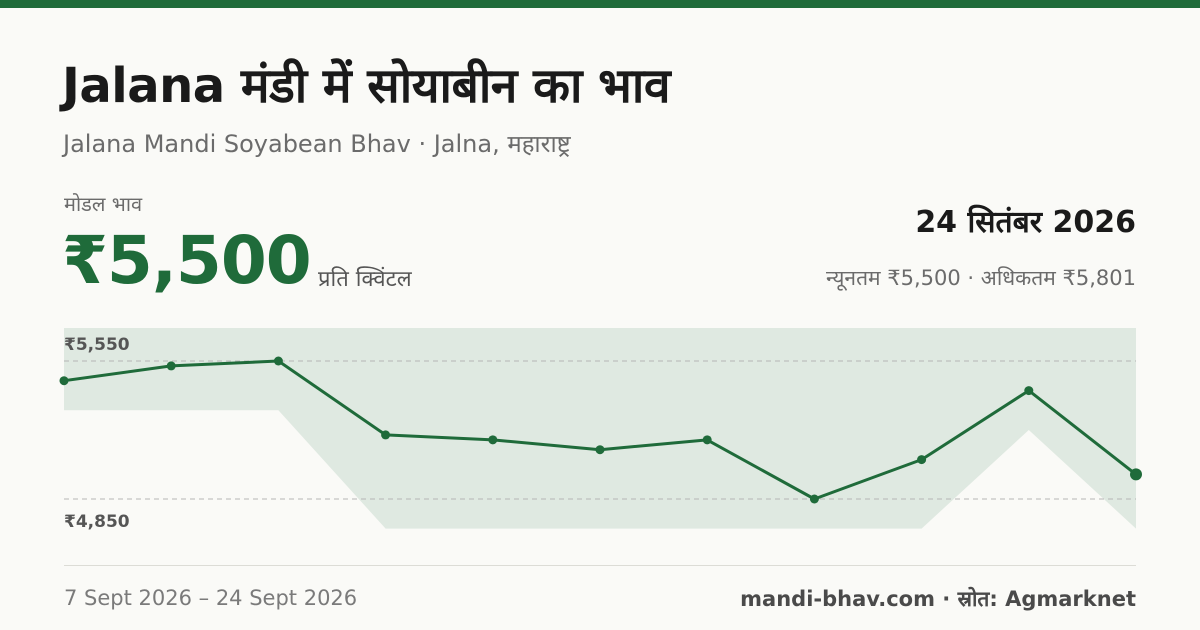  I want to click on latest-price-point, so click(1136, 474).